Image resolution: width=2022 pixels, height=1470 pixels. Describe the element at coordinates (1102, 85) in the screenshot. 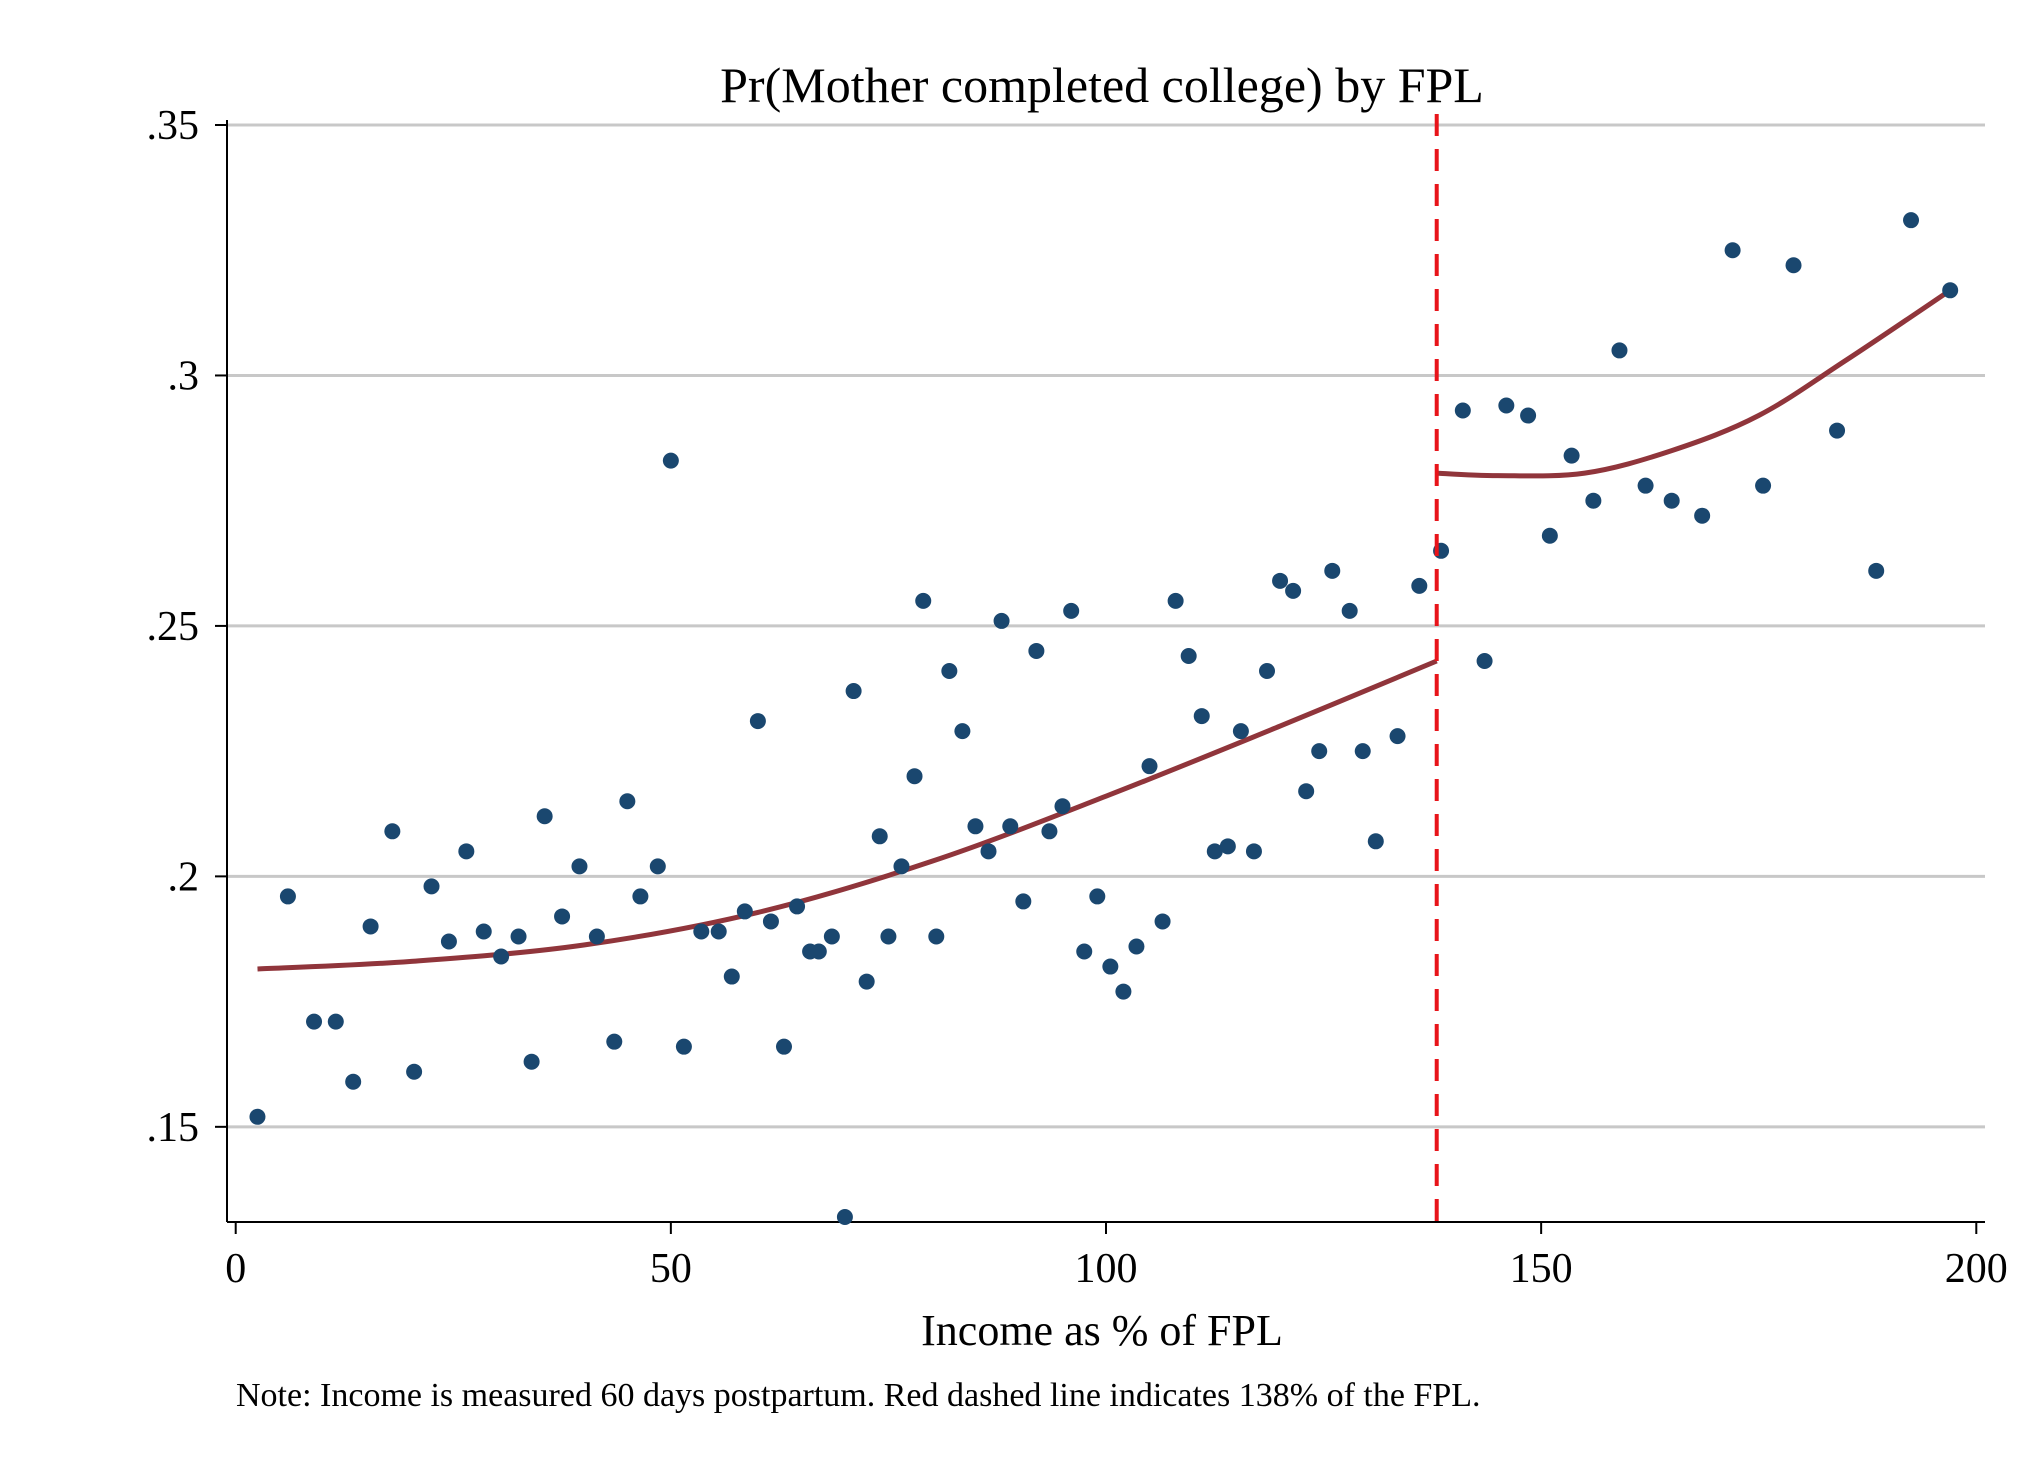

I see `chart-title: Pr(Mother completed college) by FPL` at that location.